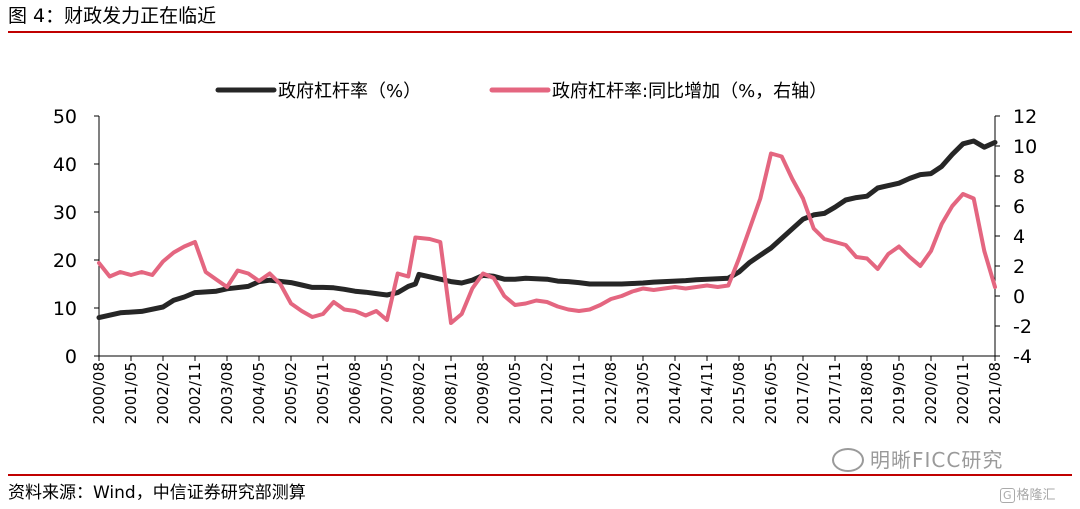 Image resolution: width=1080 pixels, height=509 pixels. I want to click on legend: 政府杠杆率（%） 政府杠杆率:同比增加（%，右轴）, so click(521, 91).